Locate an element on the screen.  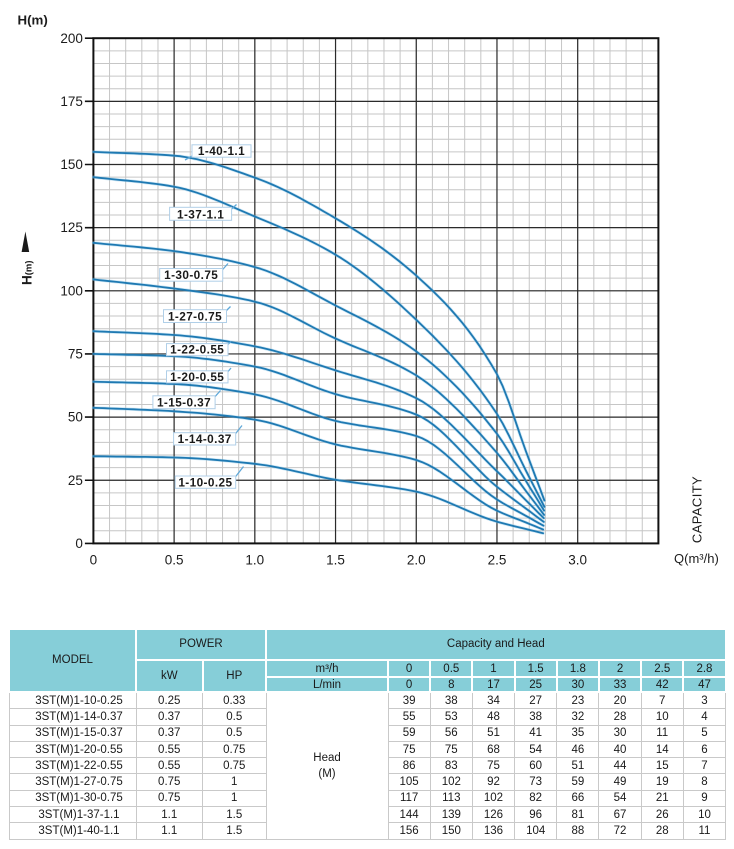
svg-text: 2.5 is located at coordinates (497, 560).